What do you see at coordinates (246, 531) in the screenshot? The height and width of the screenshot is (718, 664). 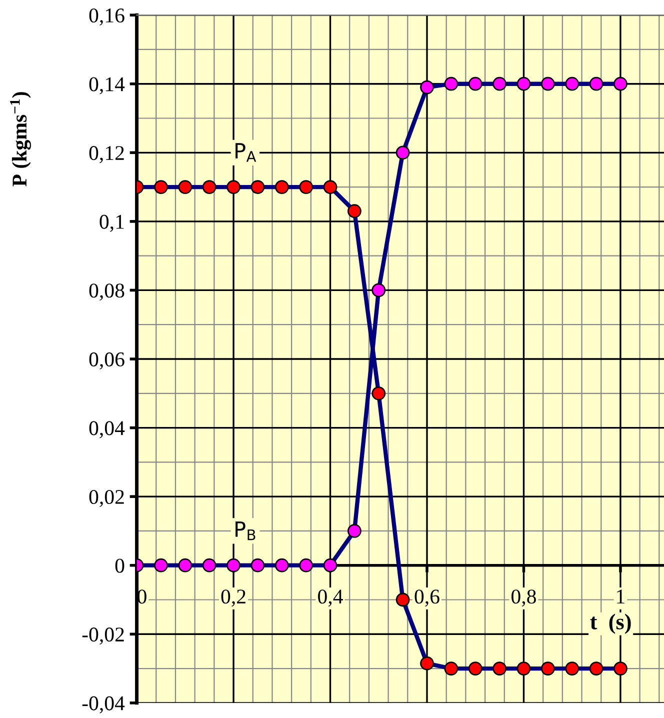 I see `series-label: P$_{B}$` at bounding box center [246, 531].